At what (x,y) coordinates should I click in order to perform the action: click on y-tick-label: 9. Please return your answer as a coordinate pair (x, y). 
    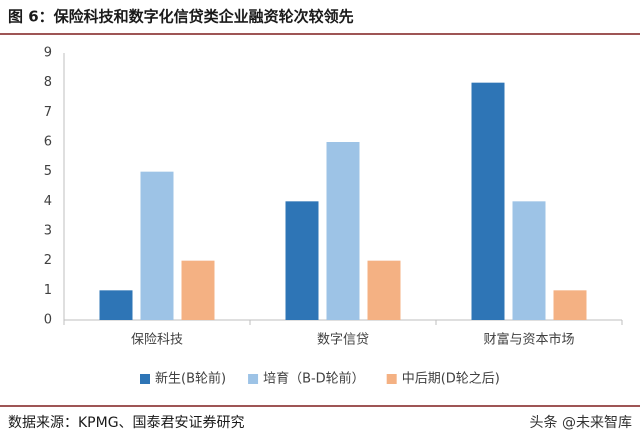
    Looking at the image, I should click on (48, 53).